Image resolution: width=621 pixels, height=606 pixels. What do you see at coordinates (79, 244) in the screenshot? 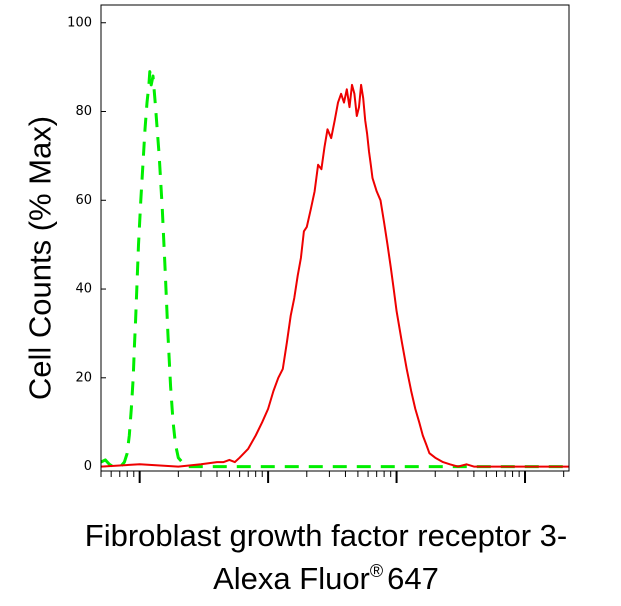
I see `y-axis-tick-labels: 0 20 40 60 80 100` at bounding box center [79, 244].